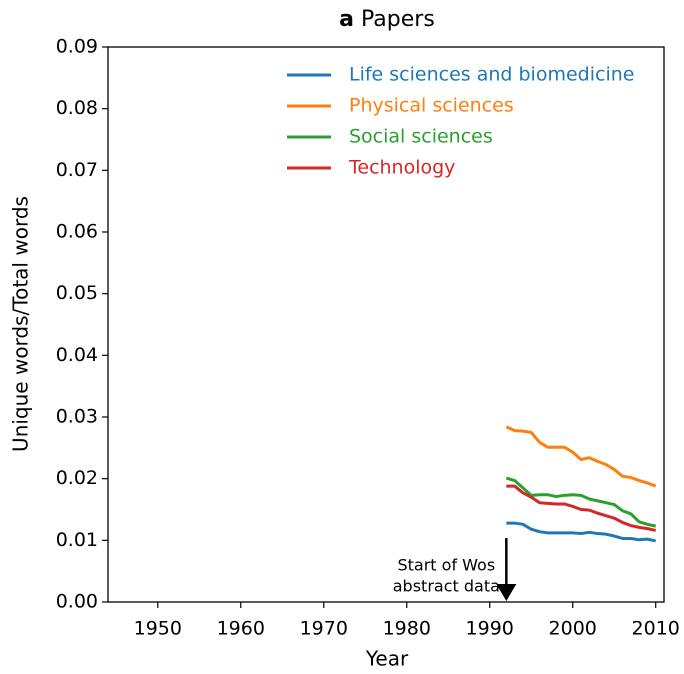 The width and height of the screenshot is (684, 674). I want to click on y-tick-label: 0.05, so click(77, 293).